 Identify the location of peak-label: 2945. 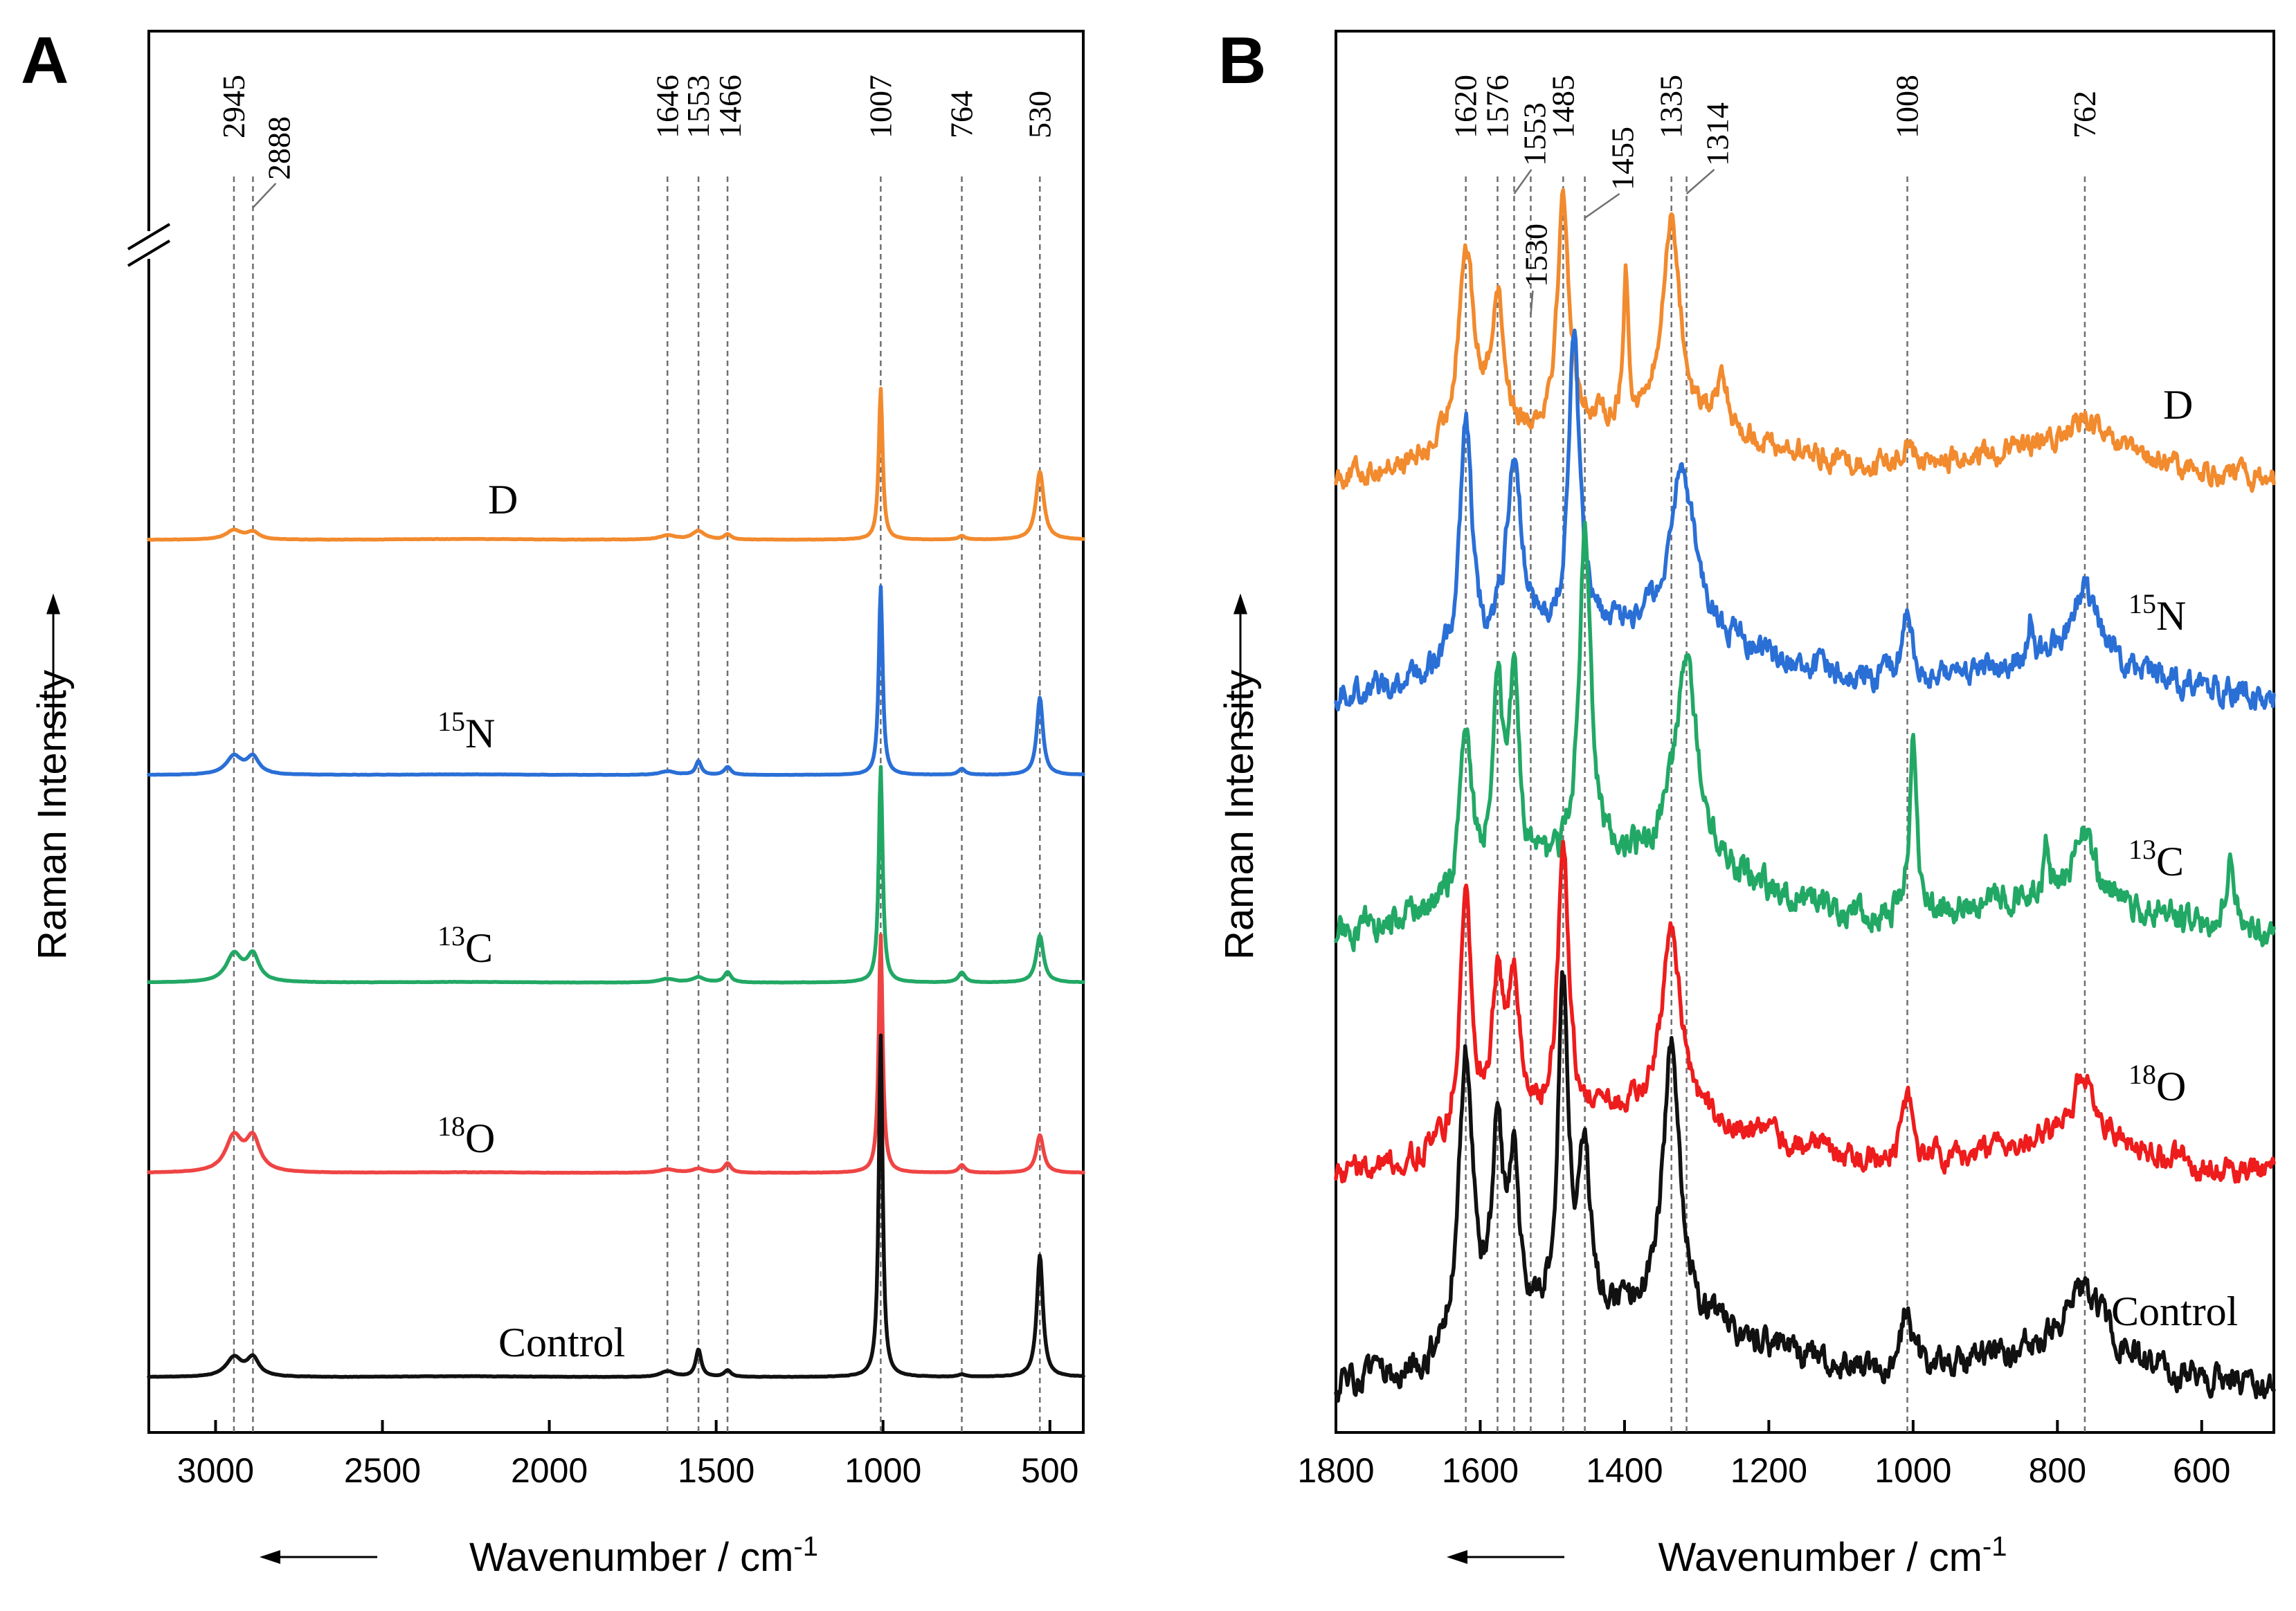
(233, 106).